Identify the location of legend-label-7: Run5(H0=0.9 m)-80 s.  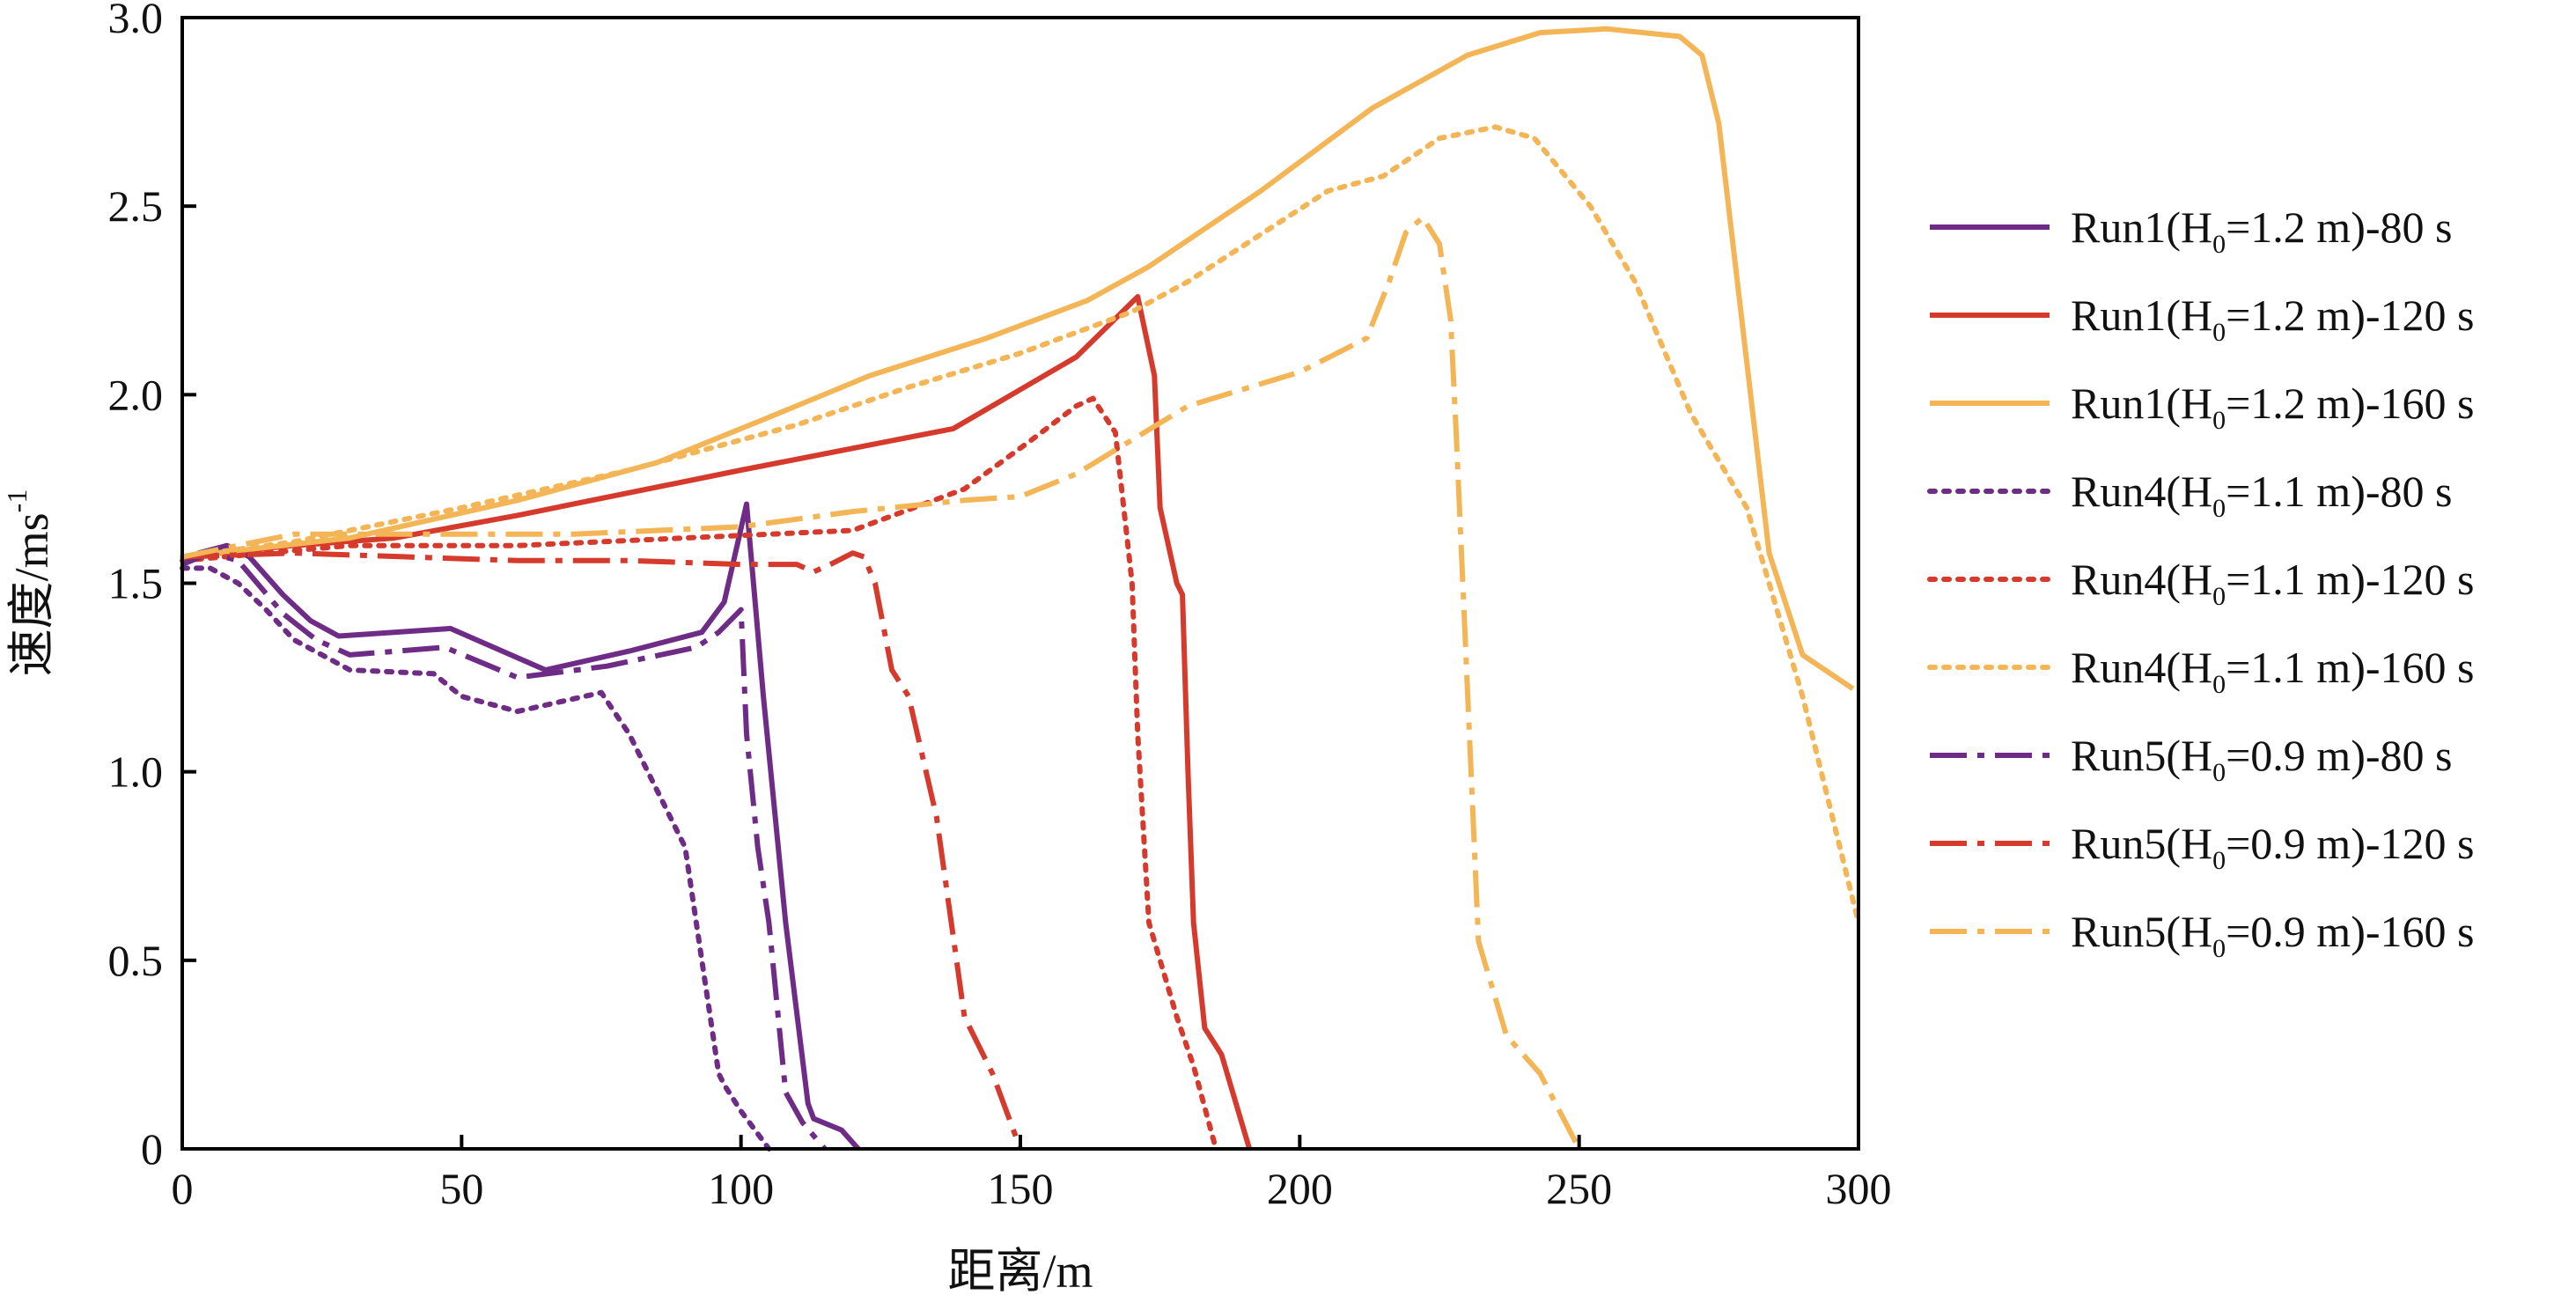
(2261, 759).